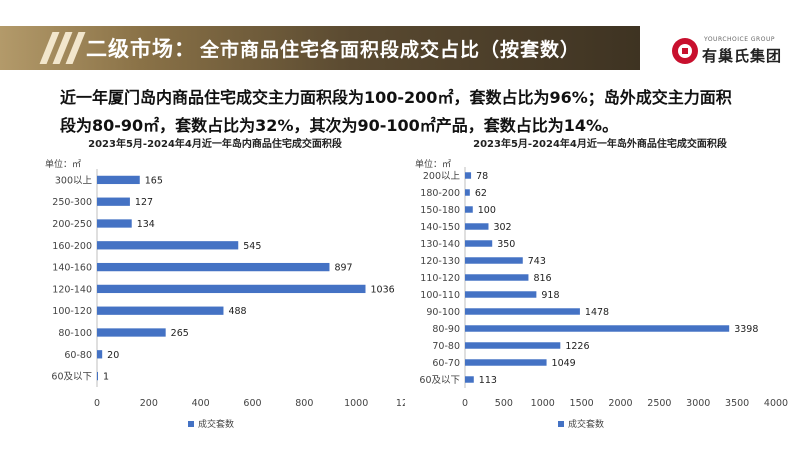 The width and height of the screenshot is (798, 449). Describe the element at coordinates (75, 333) in the screenshot. I see `category-label: 80-100` at that location.